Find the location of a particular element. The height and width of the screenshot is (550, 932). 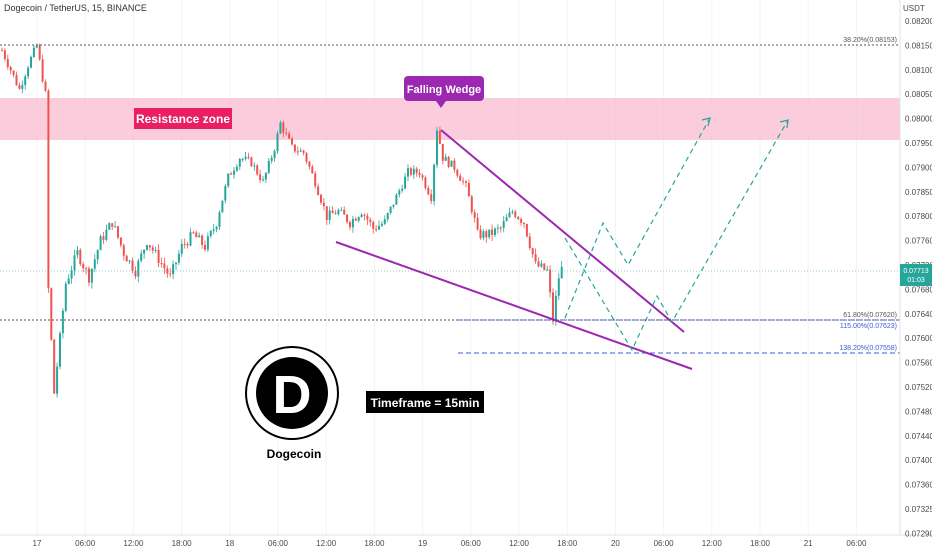

timeframe-label-box is located at coordinates (425, 402).